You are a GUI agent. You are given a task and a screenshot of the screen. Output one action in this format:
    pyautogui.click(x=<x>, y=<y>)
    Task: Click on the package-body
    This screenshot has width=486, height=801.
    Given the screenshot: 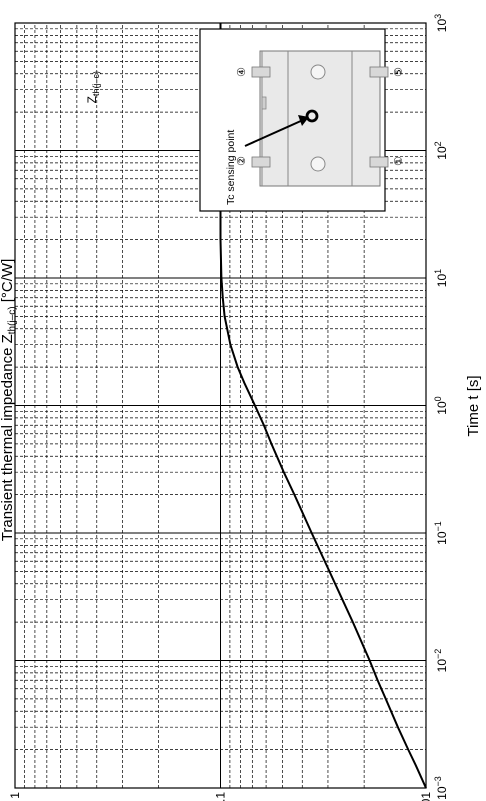 What is the action you would take?
    pyautogui.click(x=320, y=118)
    